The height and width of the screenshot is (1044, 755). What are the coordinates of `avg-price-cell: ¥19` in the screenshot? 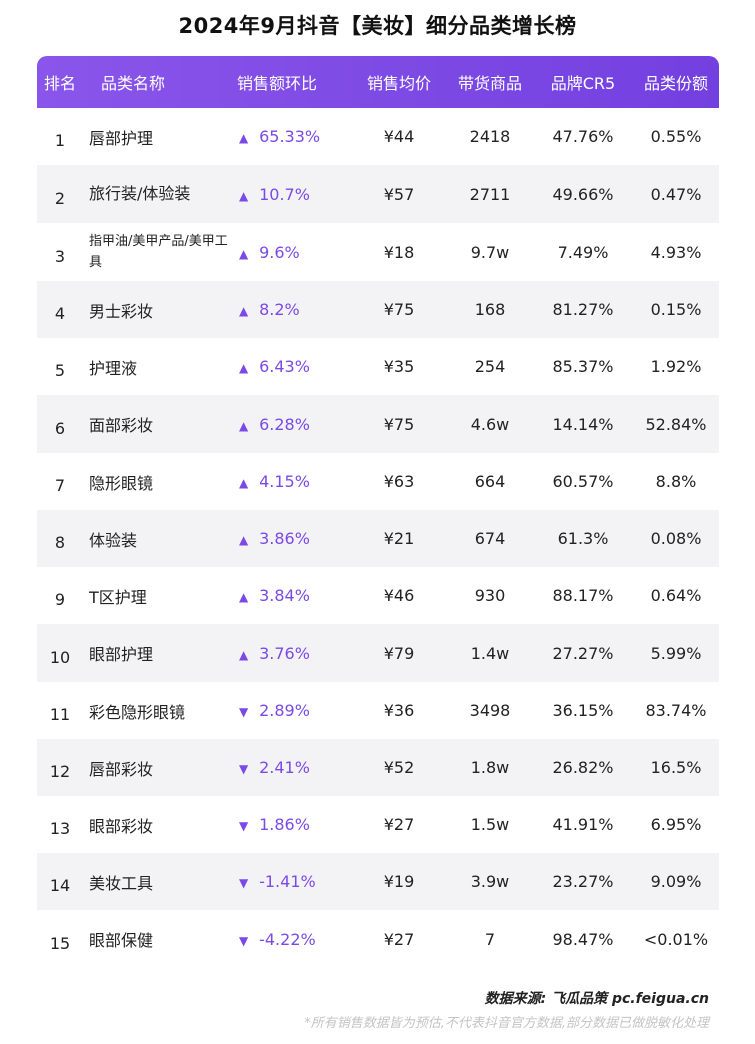 It's located at (399, 881).